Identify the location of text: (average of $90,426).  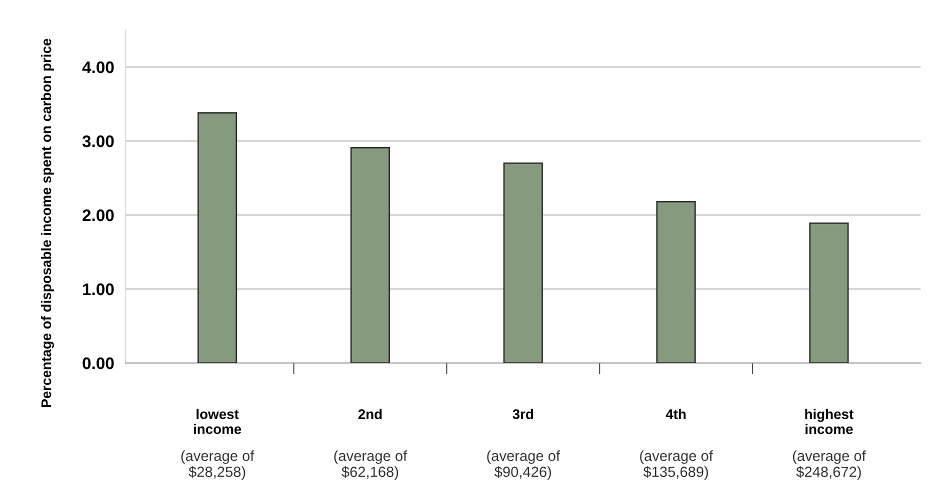
(523, 465).